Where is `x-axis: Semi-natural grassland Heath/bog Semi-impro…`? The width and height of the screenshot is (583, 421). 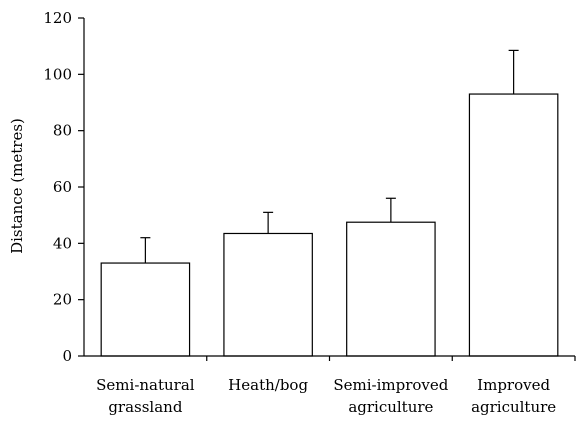 x-axis: Semi-natural grassland Heath/bog Semi-impro… is located at coordinates (330, 385).